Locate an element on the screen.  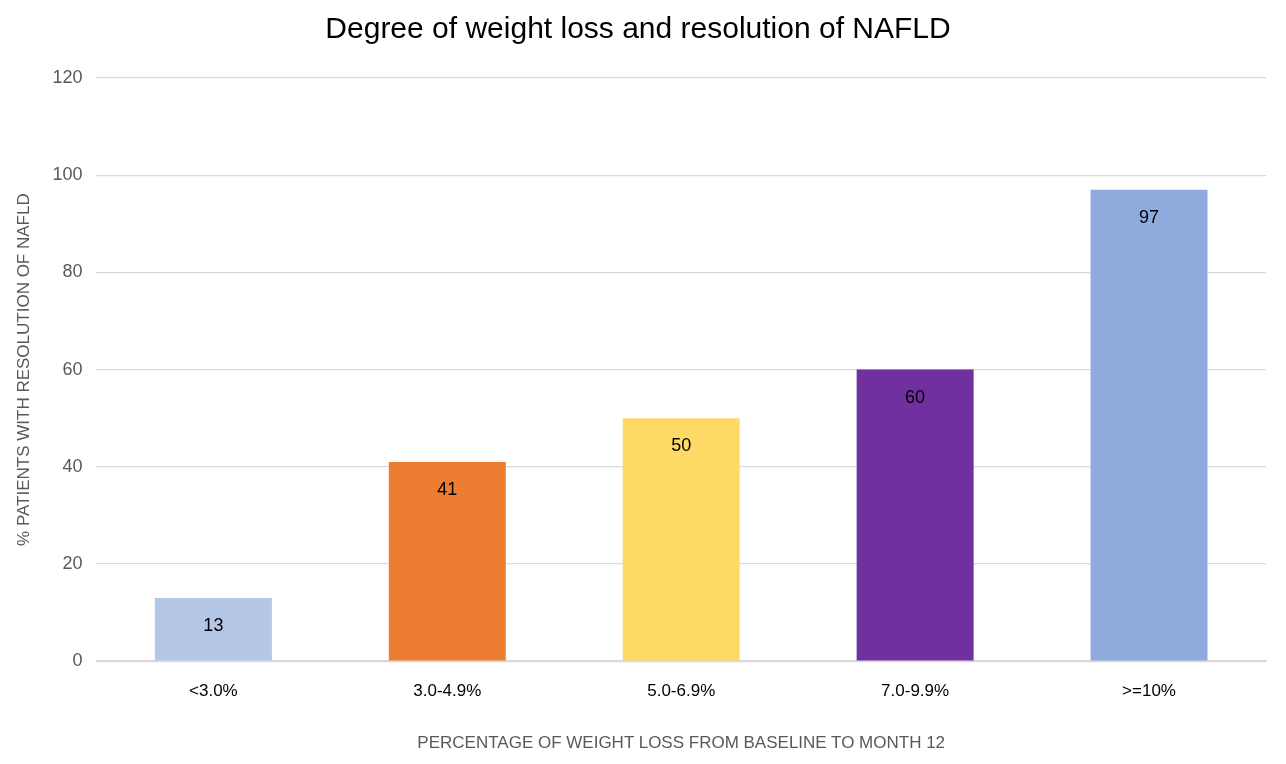
data-label: 60 is located at coordinates (915, 396).